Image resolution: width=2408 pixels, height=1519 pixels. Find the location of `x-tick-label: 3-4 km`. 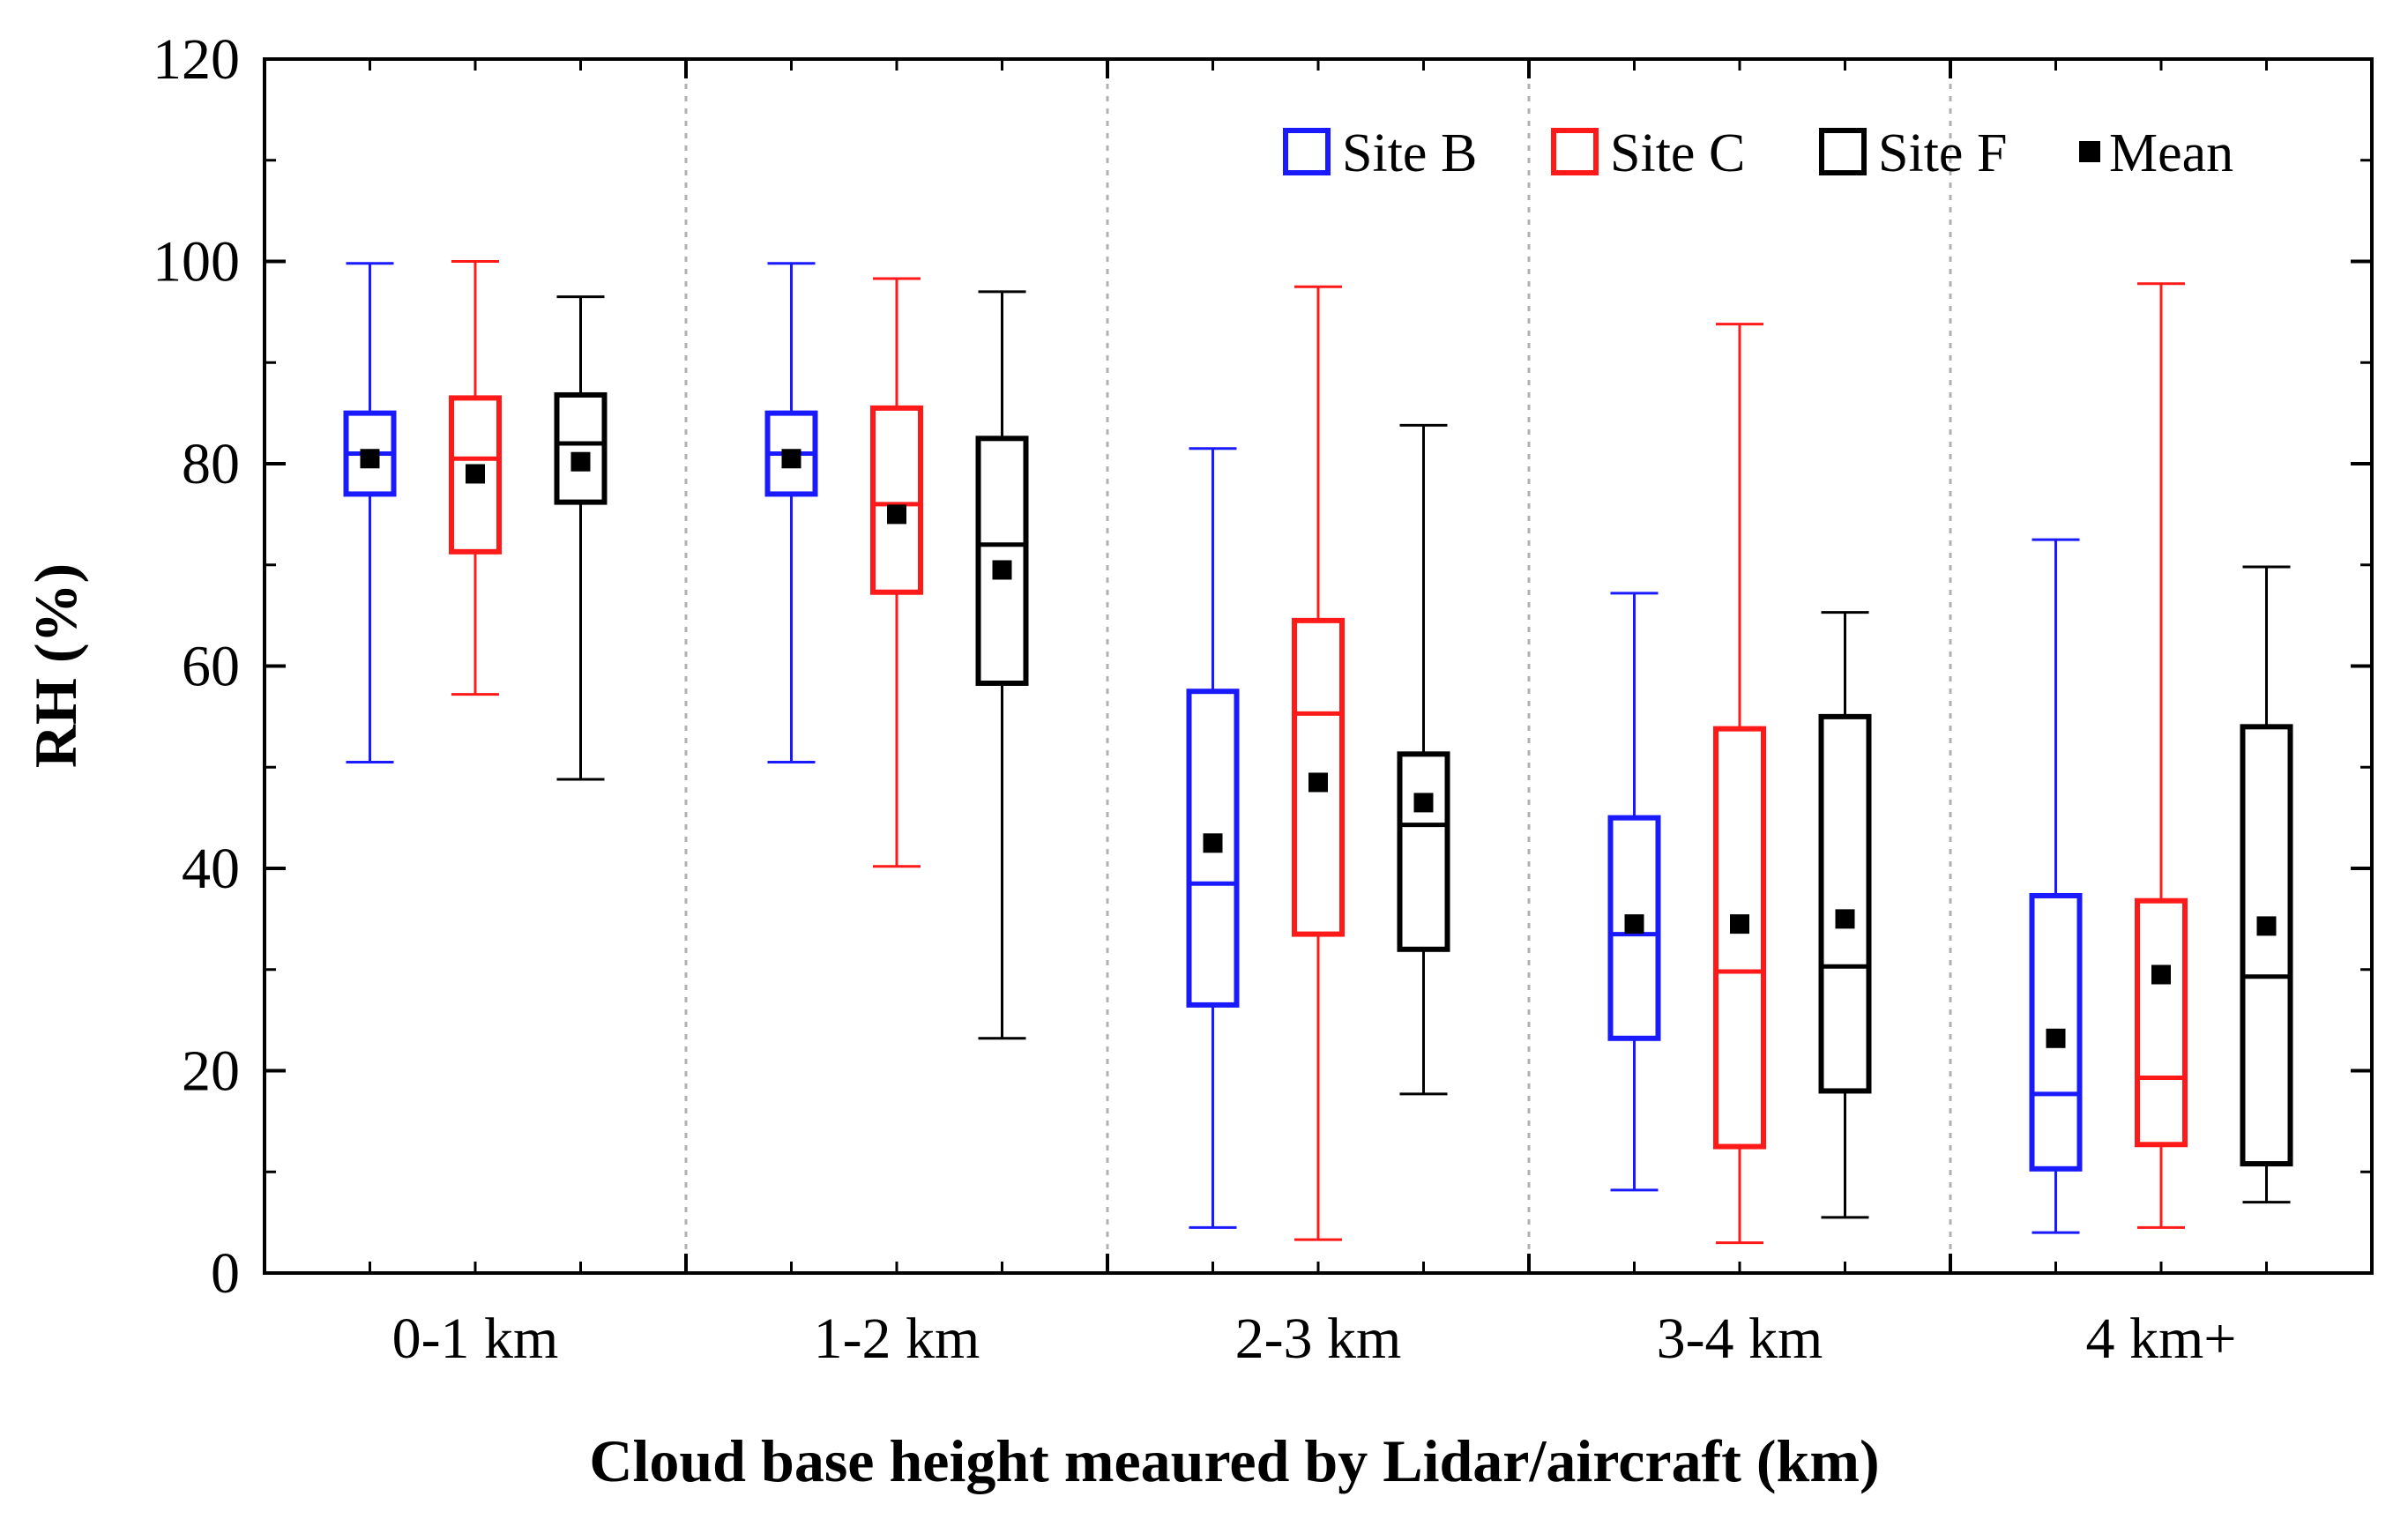

x-tick-label: 3-4 km is located at coordinates (1740, 1339).